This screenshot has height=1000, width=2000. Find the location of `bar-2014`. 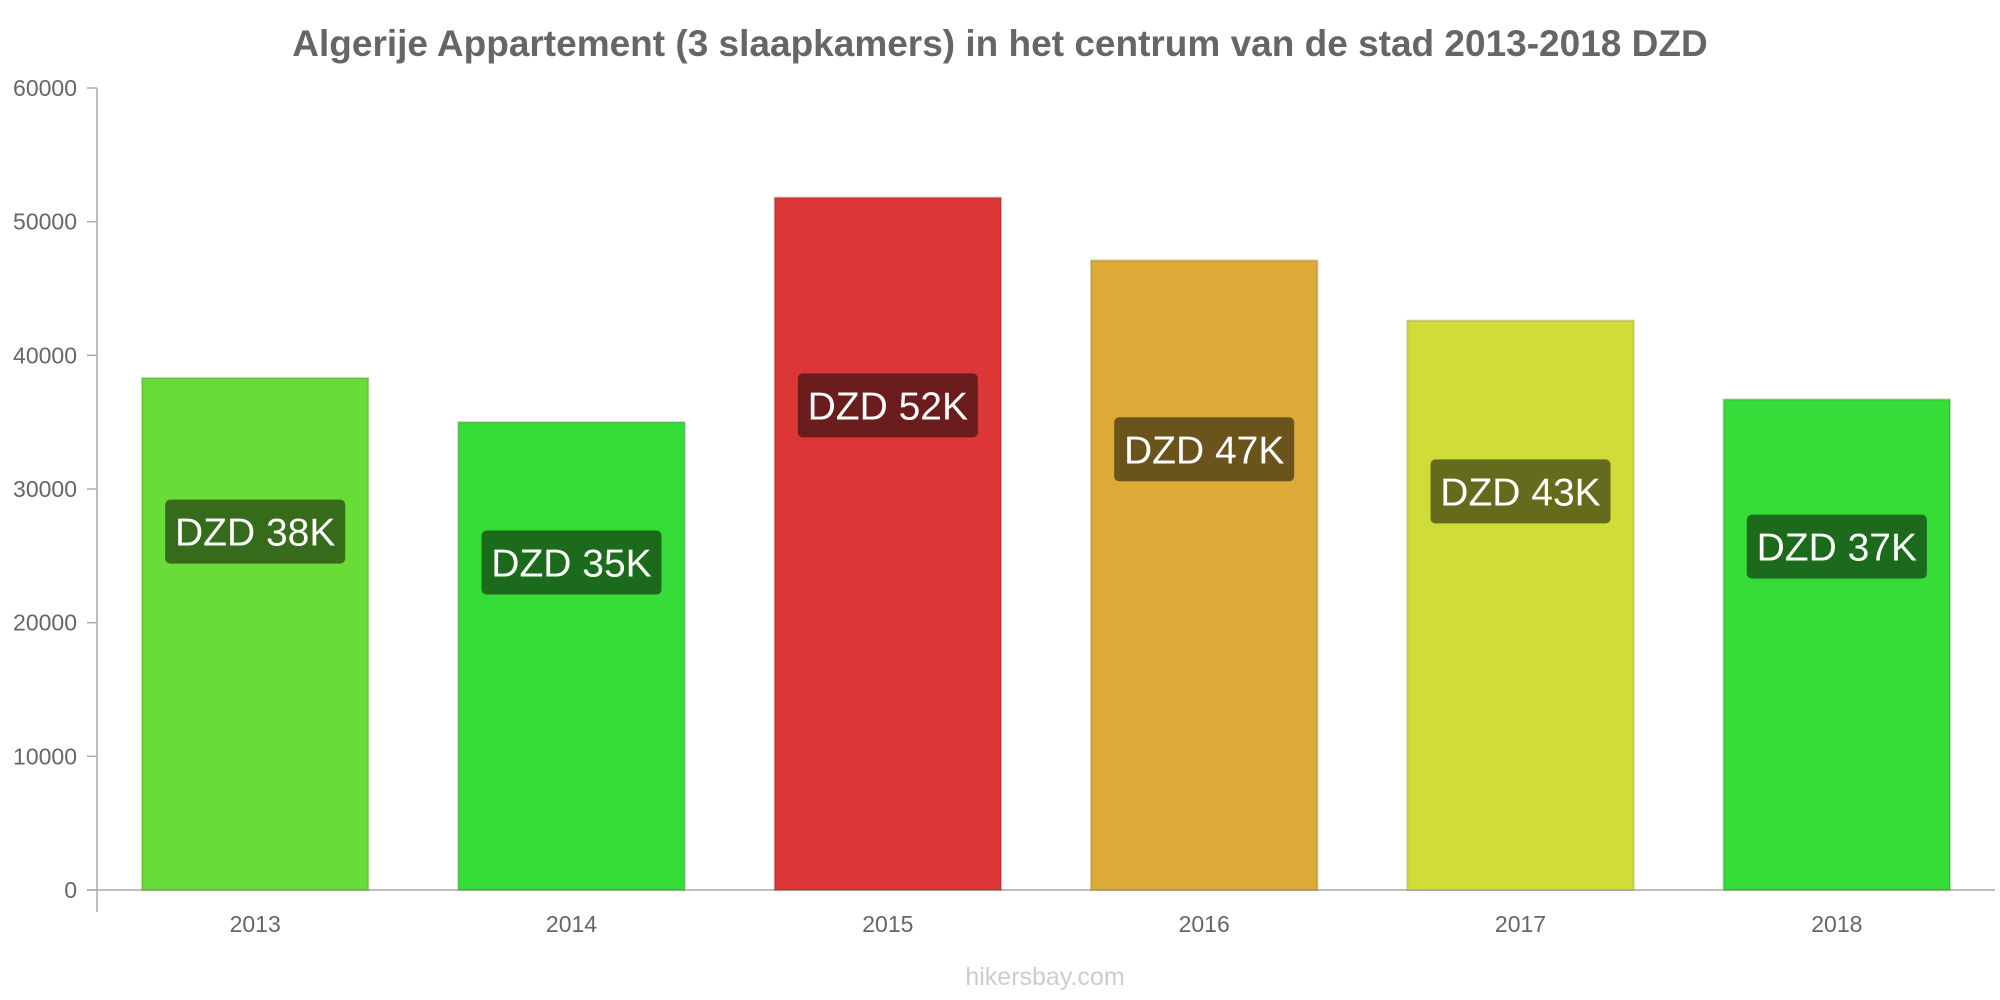

bar-2014 is located at coordinates (571, 656).